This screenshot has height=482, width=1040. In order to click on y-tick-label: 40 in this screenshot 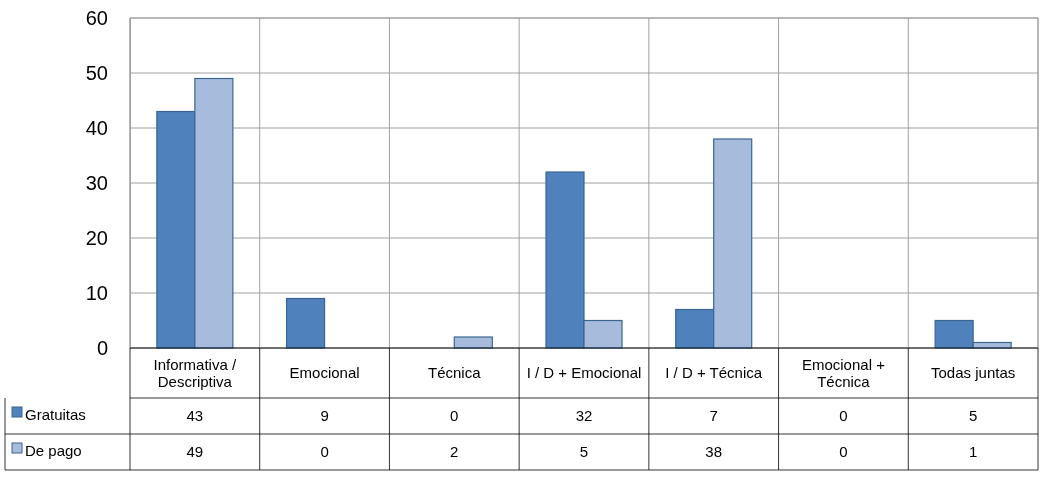, I will do `click(96, 127)`.